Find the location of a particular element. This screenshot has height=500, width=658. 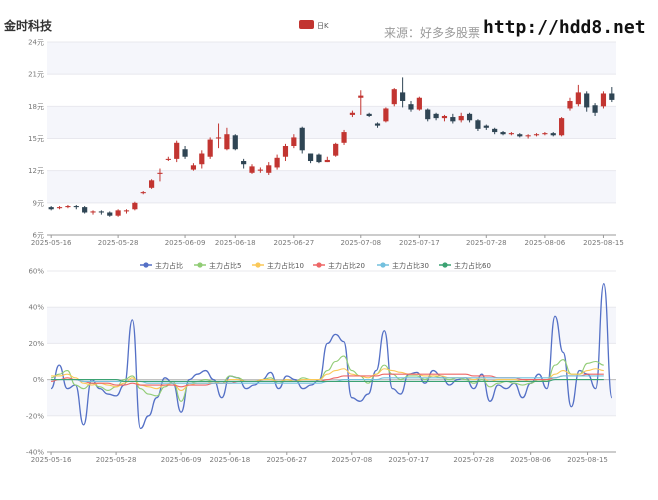

kline-legend: 日K is located at coordinates (314, 25).